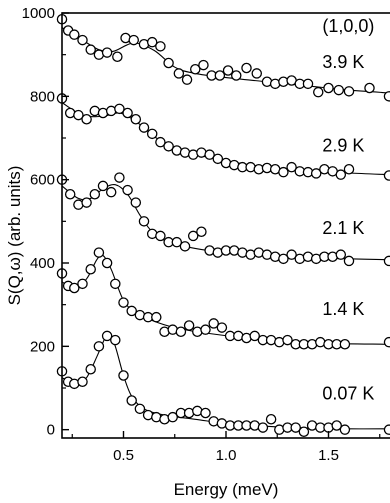 This screenshot has width=390, height=503. I want to click on curve-label: 3.9 K, so click(343, 62).